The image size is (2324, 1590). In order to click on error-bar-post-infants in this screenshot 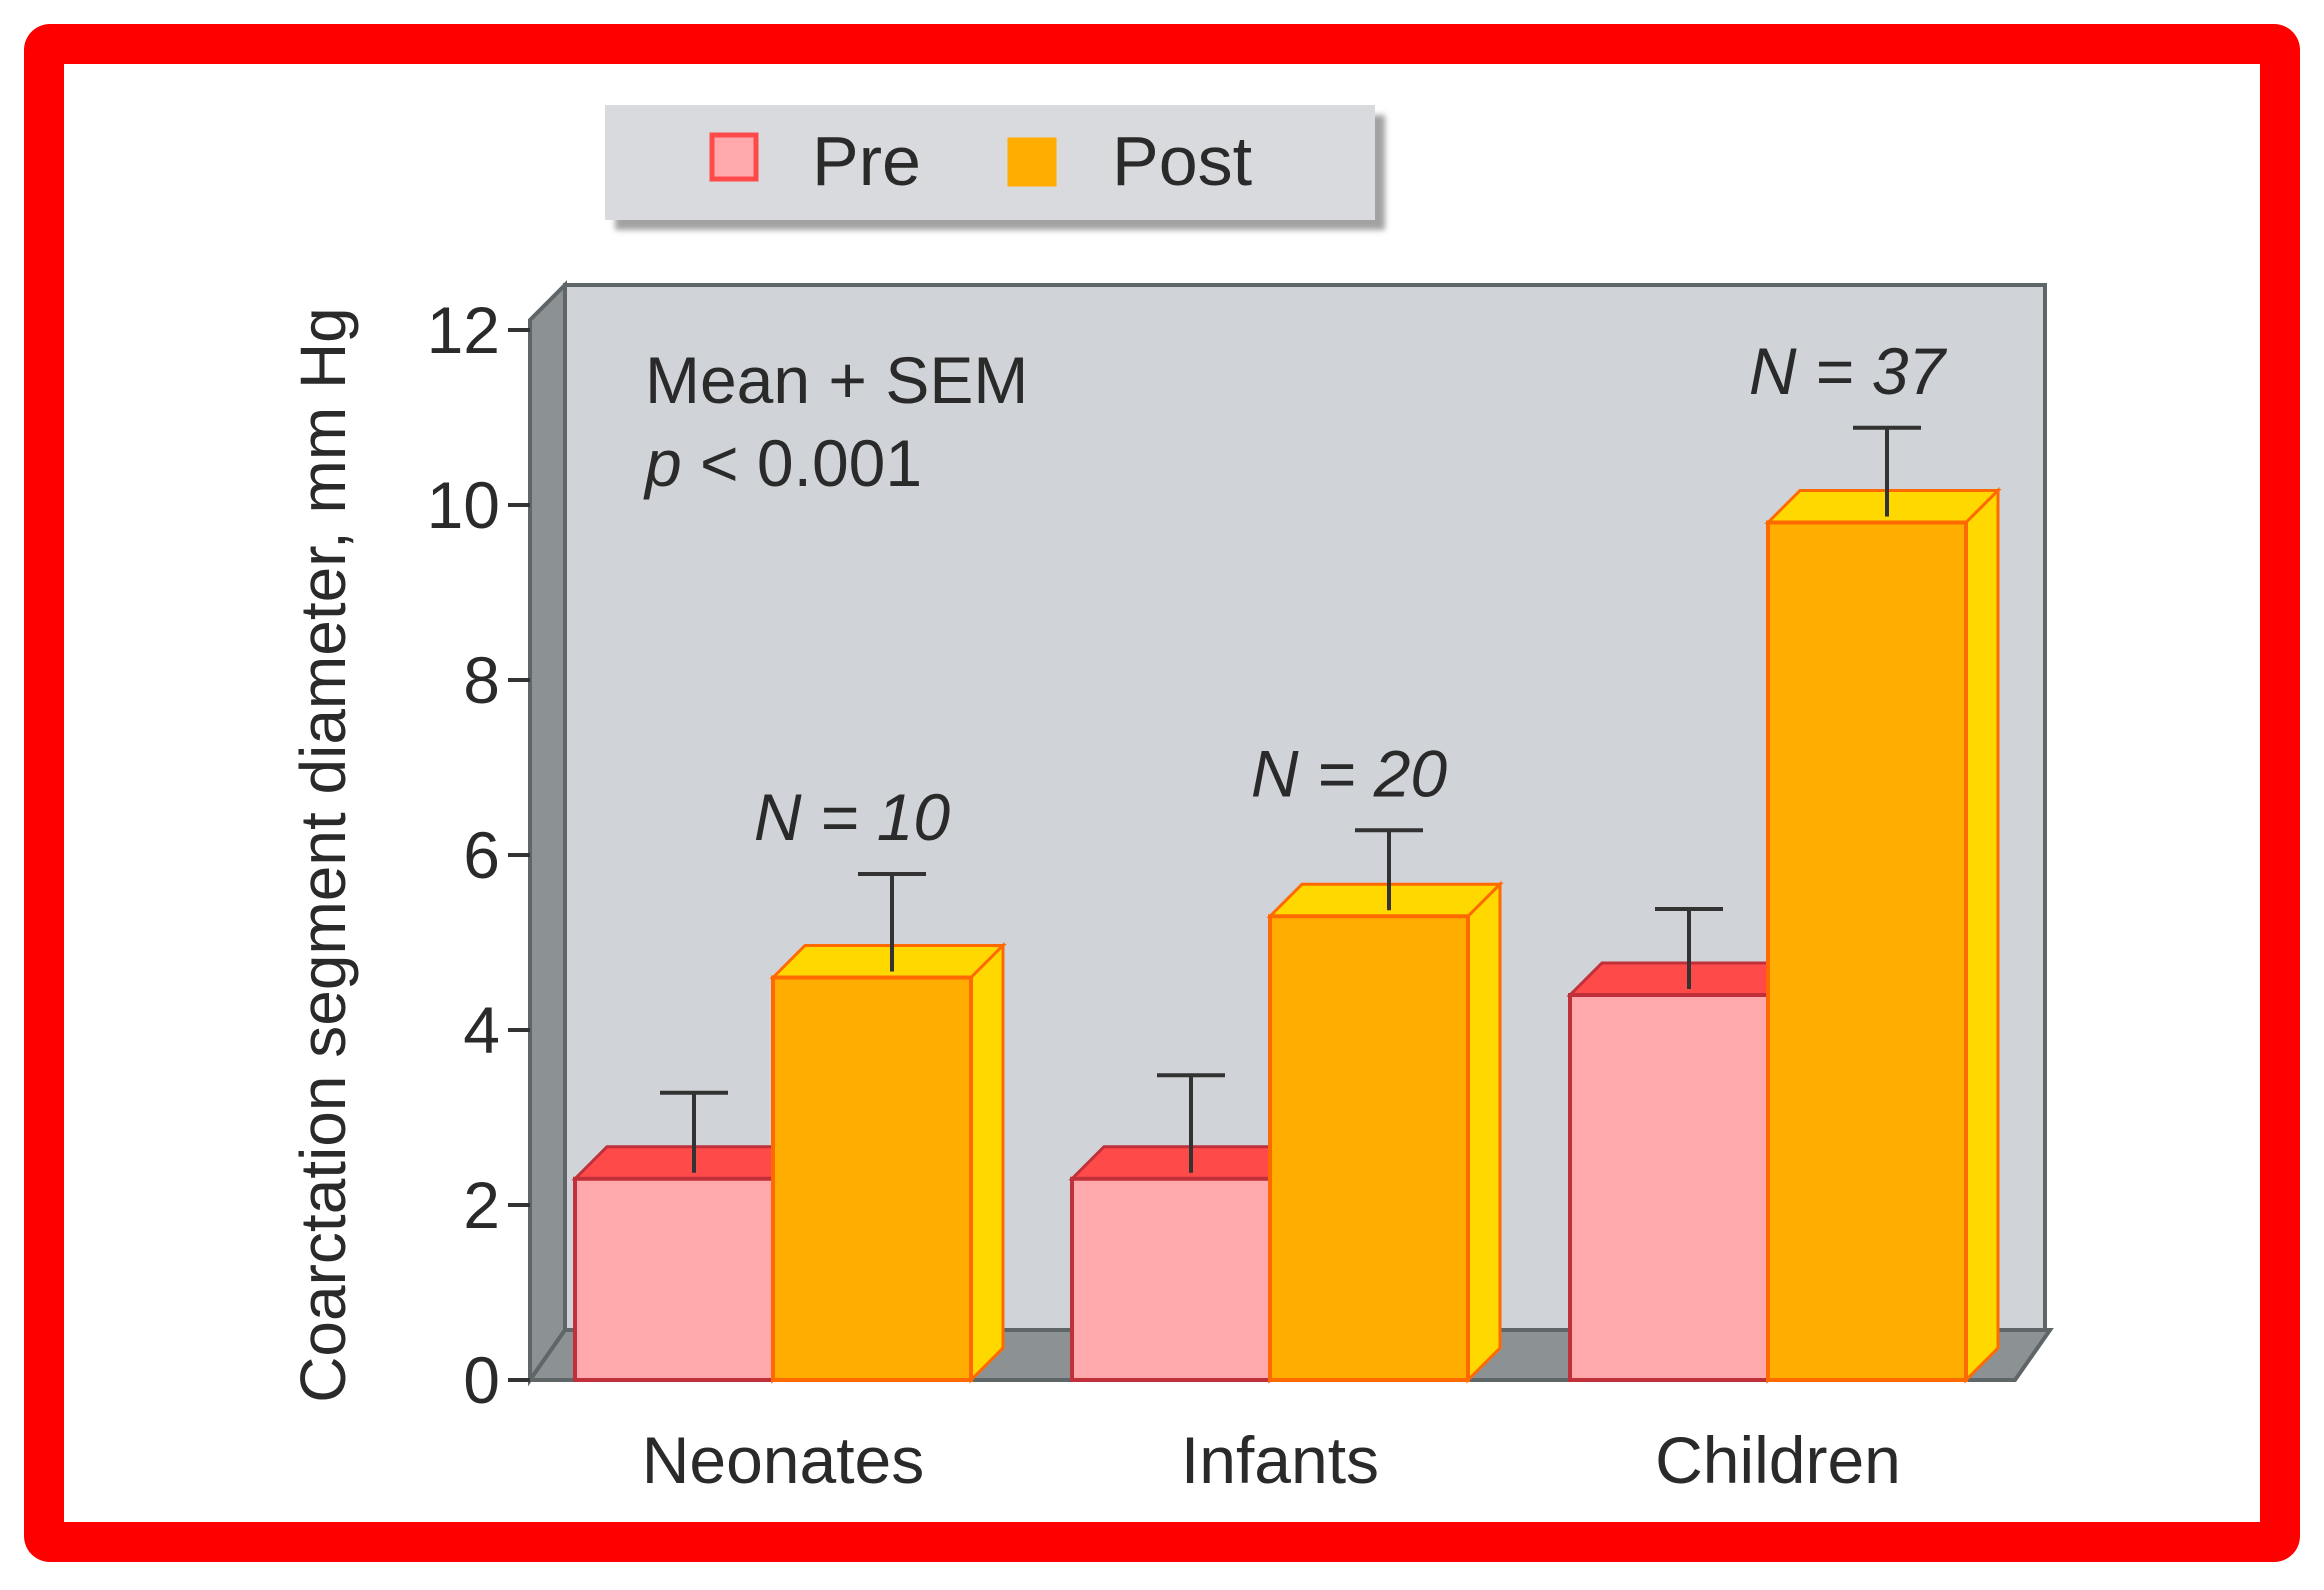, I will do `click(1389, 869)`.